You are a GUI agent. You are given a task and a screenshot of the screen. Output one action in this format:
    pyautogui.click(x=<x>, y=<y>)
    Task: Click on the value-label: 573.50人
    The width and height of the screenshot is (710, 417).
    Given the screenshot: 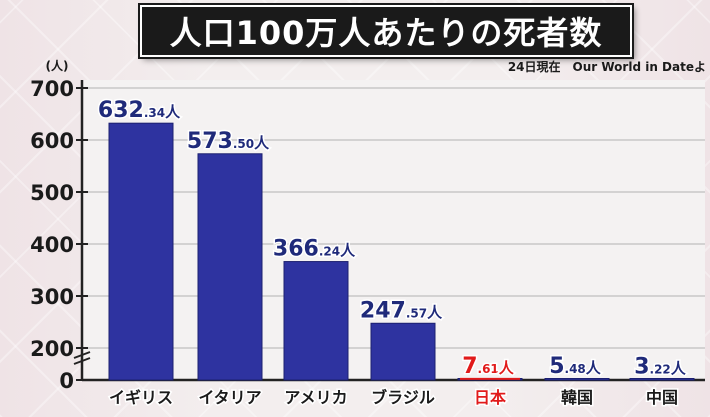 What is the action you would take?
    pyautogui.click(x=228, y=141)
    